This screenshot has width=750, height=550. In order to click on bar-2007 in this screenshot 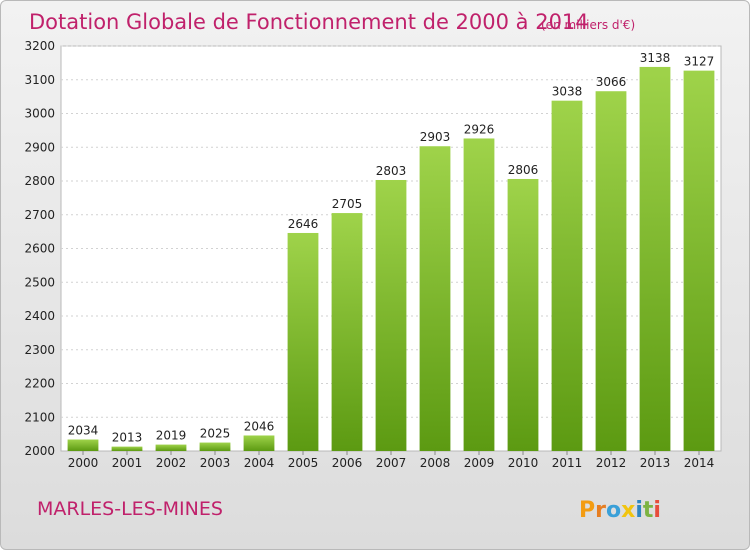, I will do `click(391, 315)`.